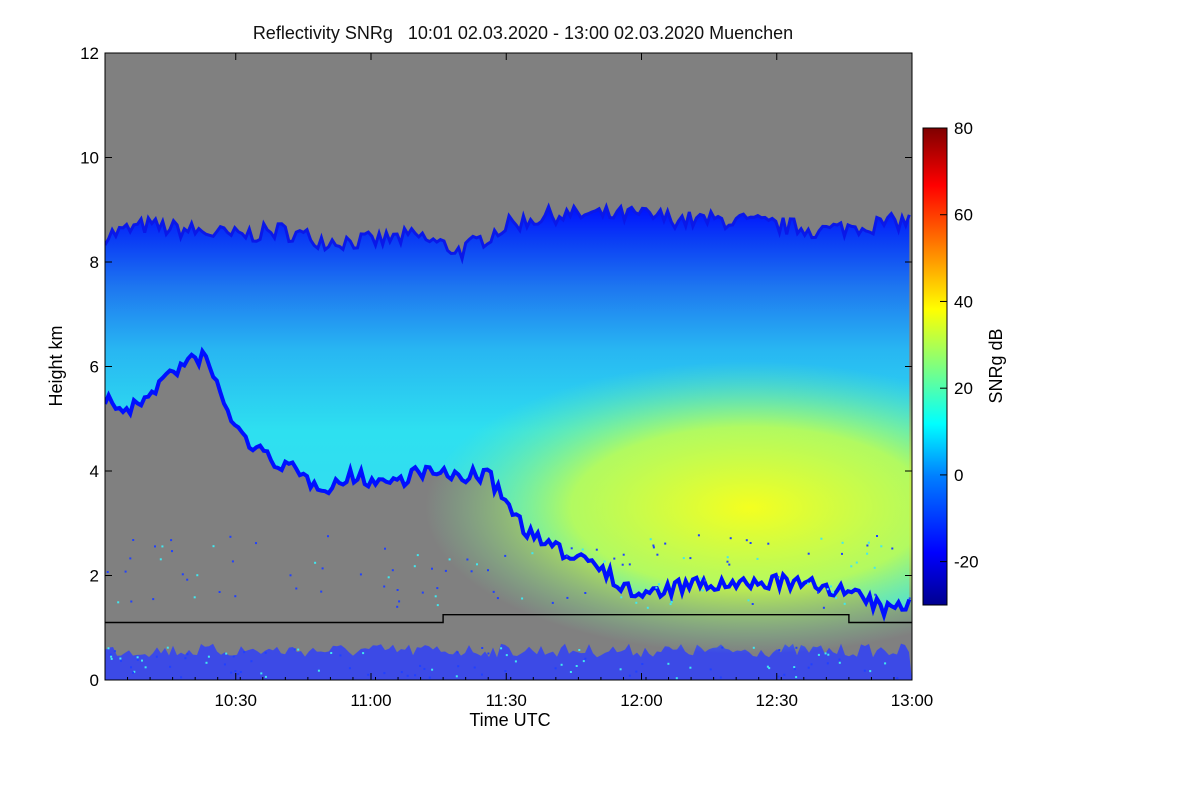 The image size is (1200, 800). What do you see at coordinates (56, 365) in the screenshot?
I see `y-axis-label: Height km` at bounding box center [56, 365].